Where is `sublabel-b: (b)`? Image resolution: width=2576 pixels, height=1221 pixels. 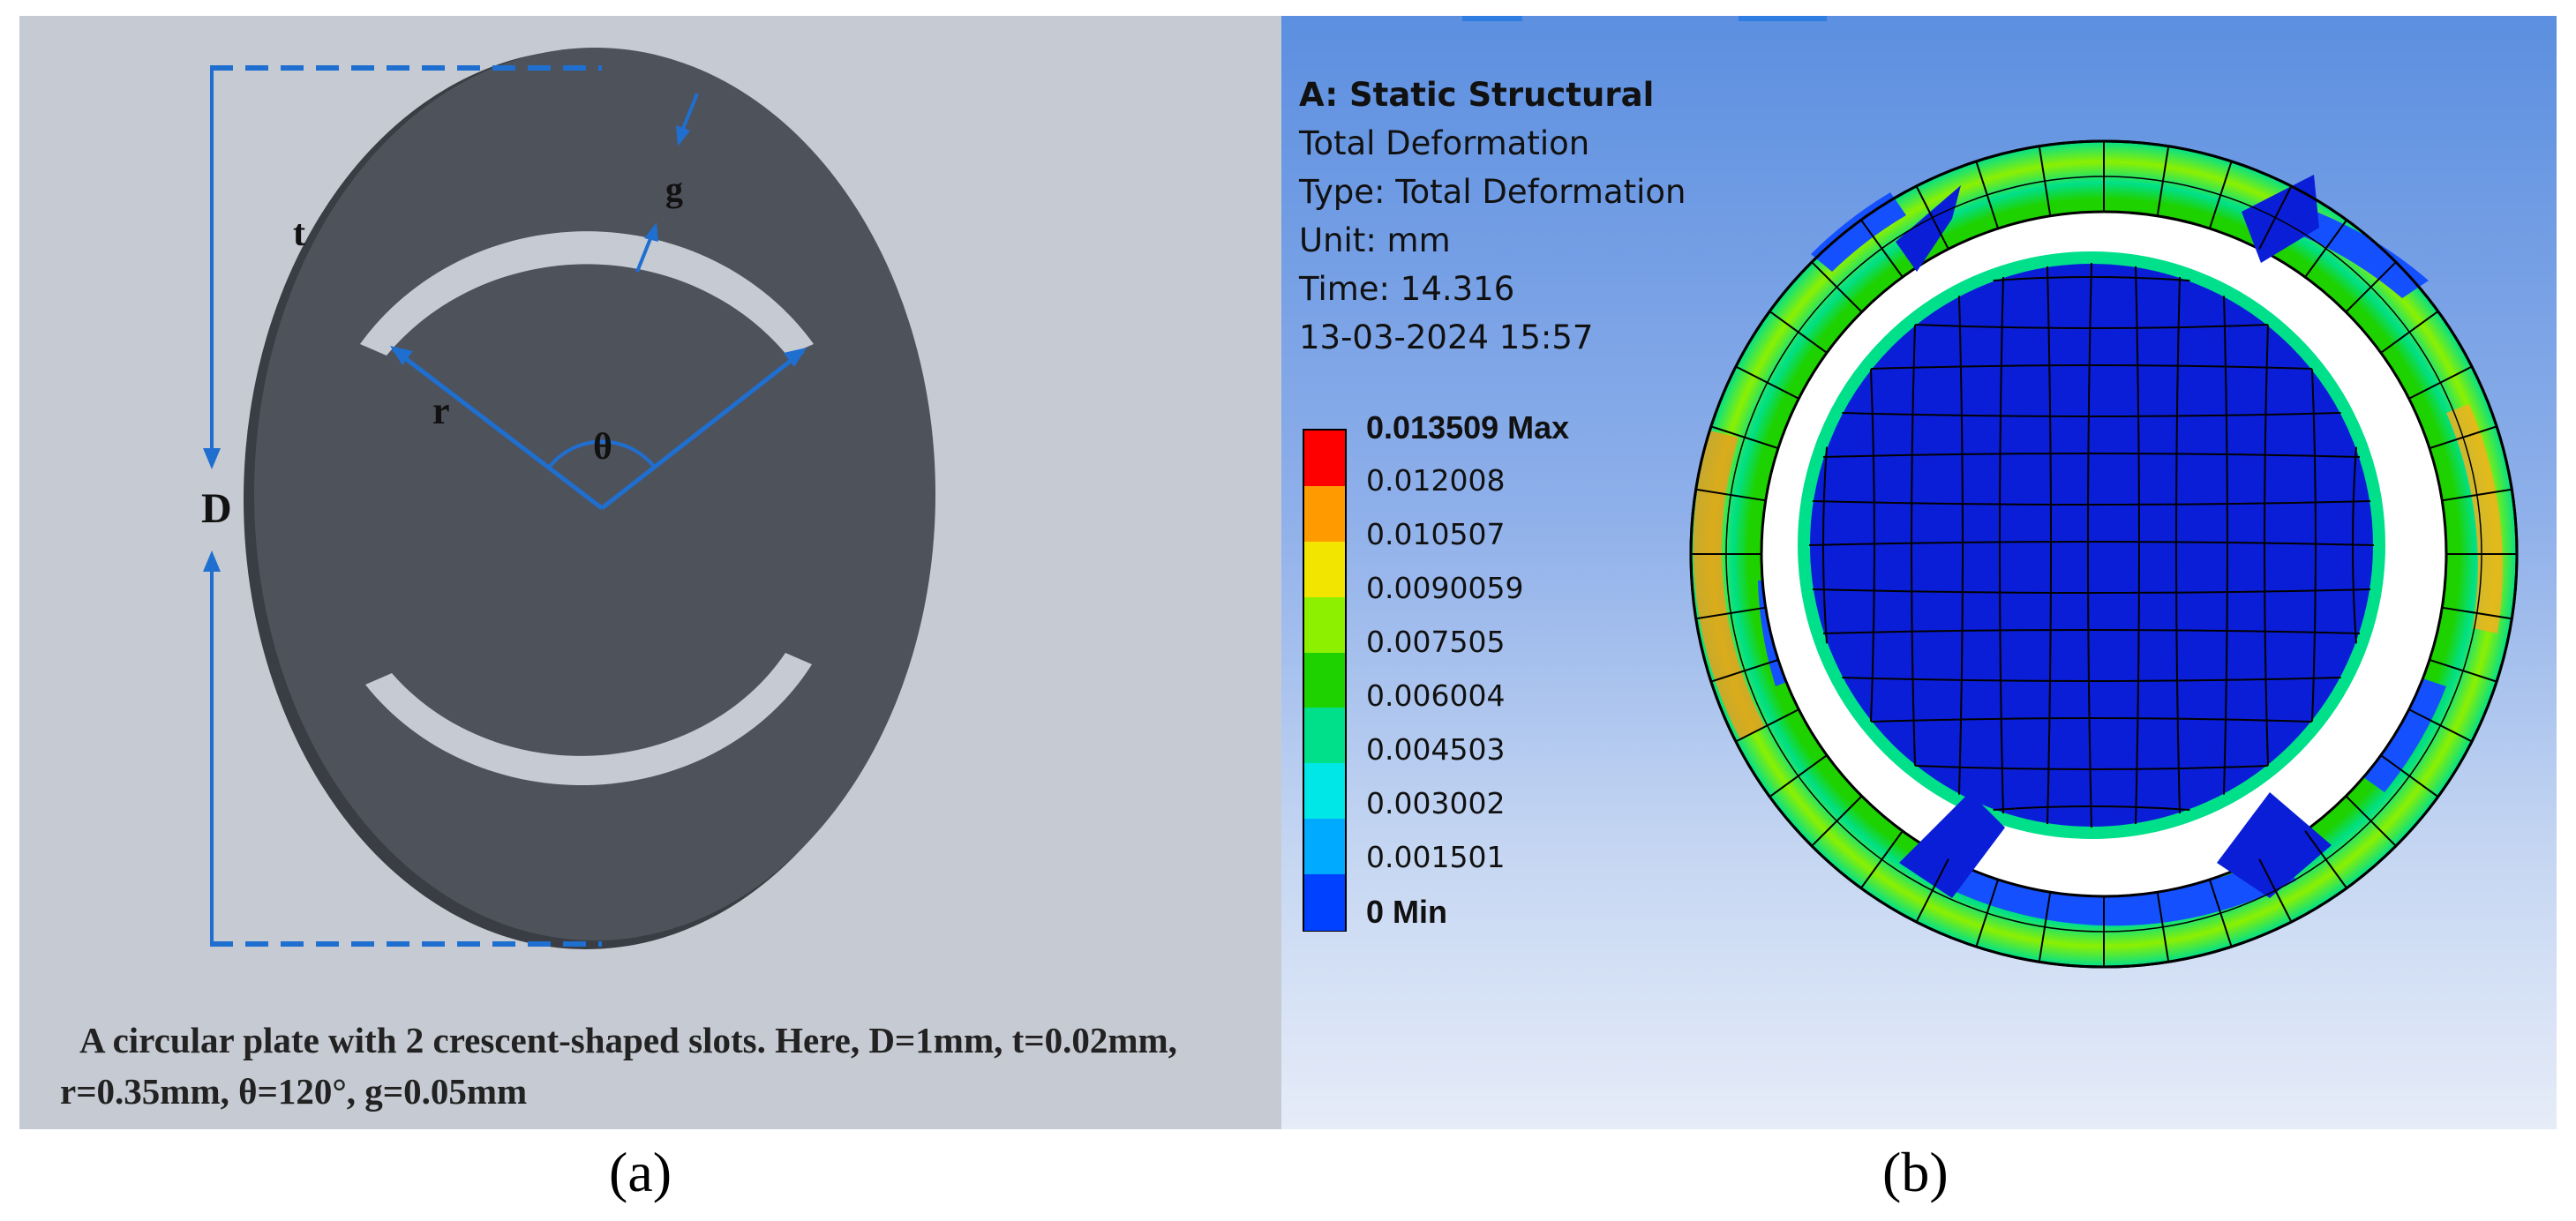
sublabel-b: (b) is located at coordinates (1915, 1172).